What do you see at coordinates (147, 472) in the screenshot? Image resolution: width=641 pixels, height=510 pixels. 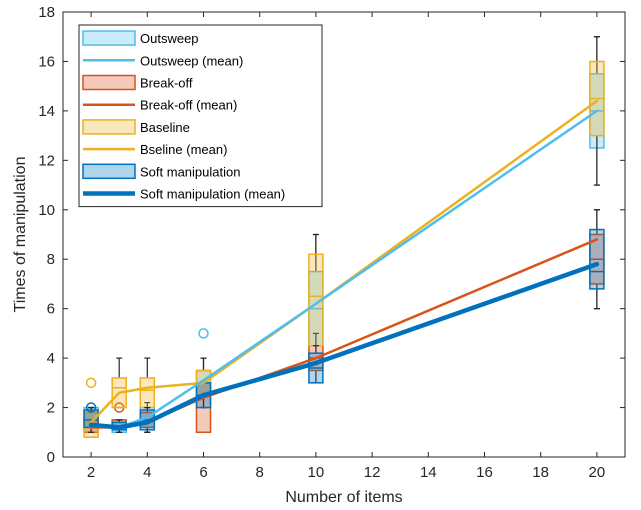 I see `x-tick-label: 4` at bounding box center [147, 472].